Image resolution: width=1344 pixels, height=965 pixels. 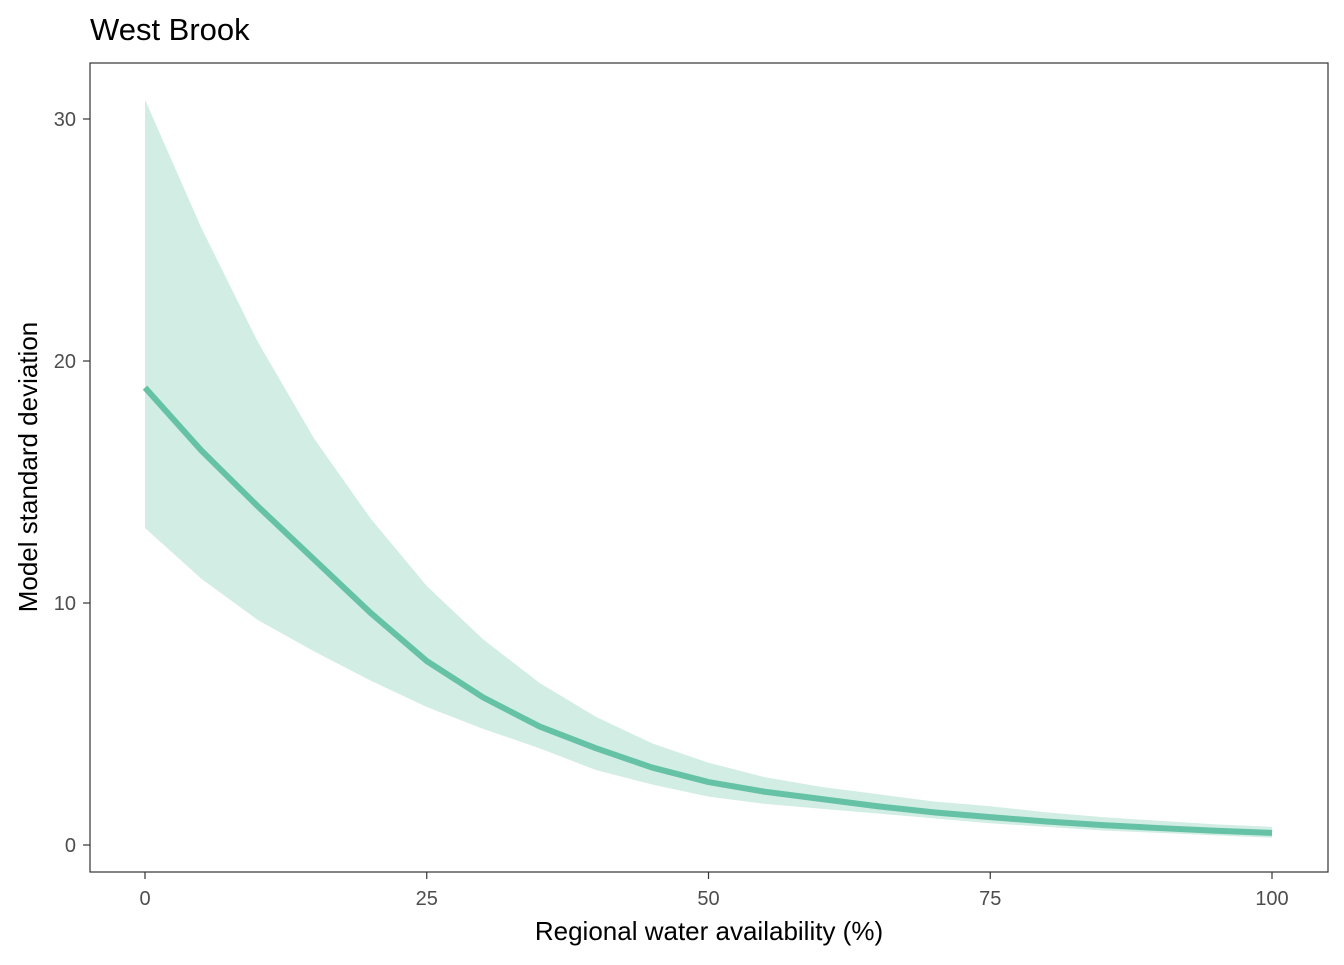 I want to click on y-axis-label: Model standard deviation, so click(x=28, y=467).